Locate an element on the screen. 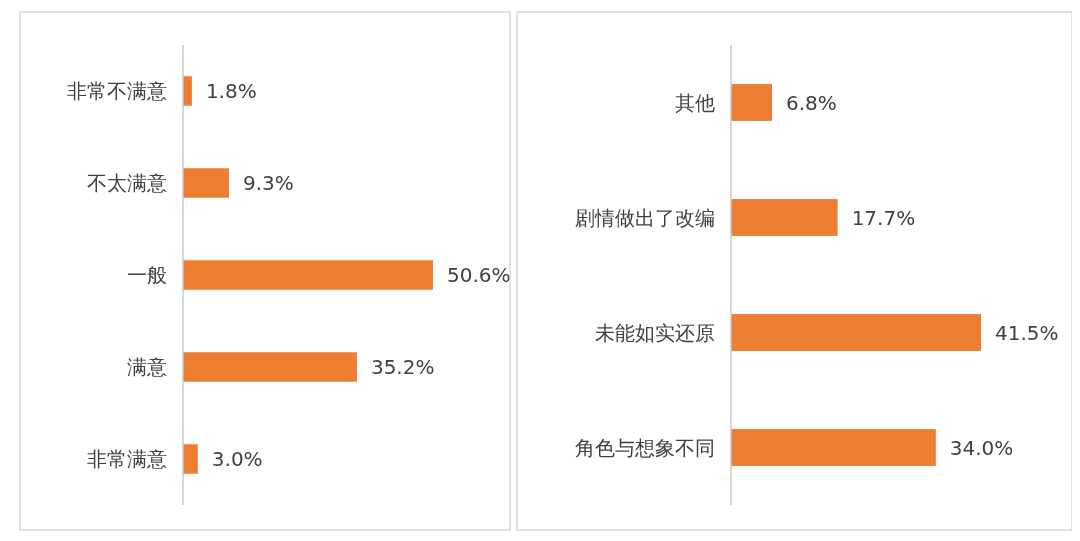 This screenshot has width=1080, height=541. y-tick-label: 非常不满意 is located at coordinates (117, 91).